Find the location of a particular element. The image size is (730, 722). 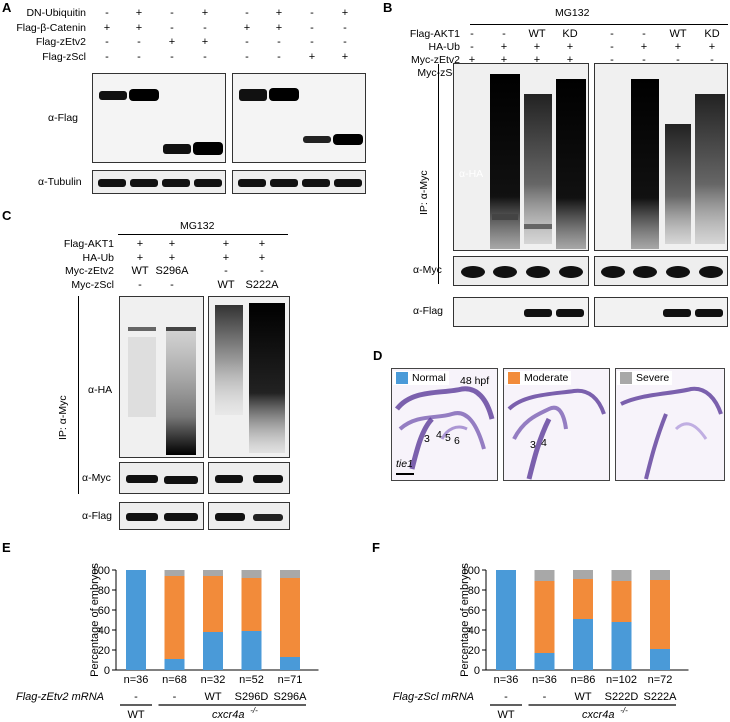

panelC-row-3-cell-2: WT is located at coordinates (226, 284).